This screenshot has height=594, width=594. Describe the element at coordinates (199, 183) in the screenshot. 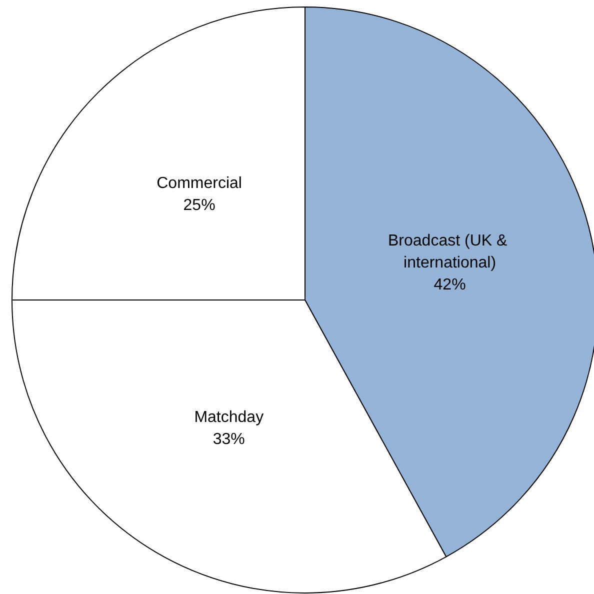

I see `slice-label: Commercial` at that location.